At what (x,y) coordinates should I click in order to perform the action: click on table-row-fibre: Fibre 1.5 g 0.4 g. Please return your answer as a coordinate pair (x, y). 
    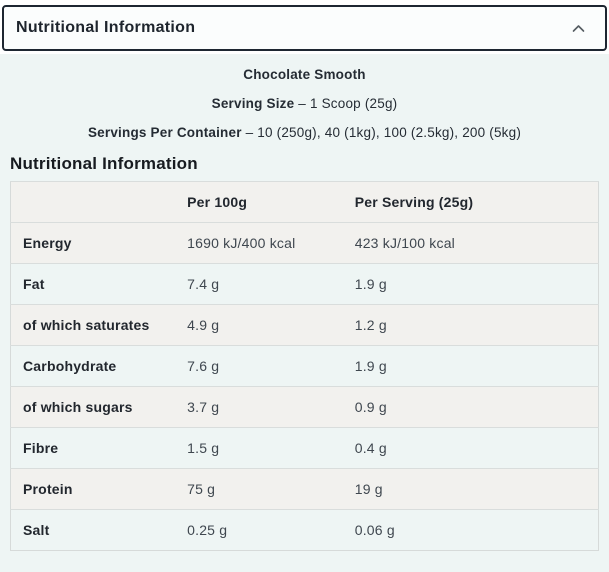
    Looking at the image, I should click on (304, 448).